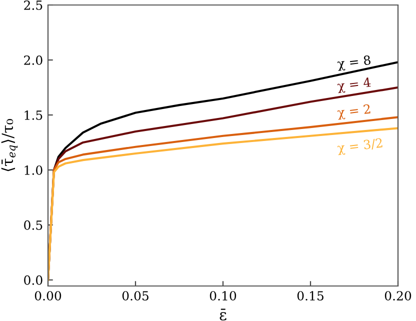 This screenshot has height=321, width=416. Describe the element at coordinates (33, 5) in the screenshot. I see `y-tick-label: 2.5` at that location.